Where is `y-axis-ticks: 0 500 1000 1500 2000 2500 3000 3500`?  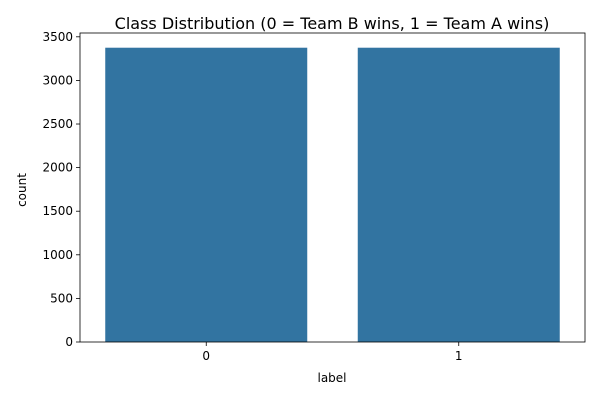
y-axis-ticks: 0 500 1000 1500 2000 2500 3000 3500 is located at coordinates (61, 189).